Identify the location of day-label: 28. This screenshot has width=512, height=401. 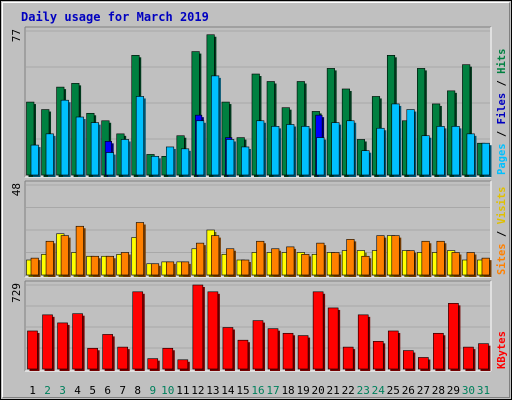
(438, 390).